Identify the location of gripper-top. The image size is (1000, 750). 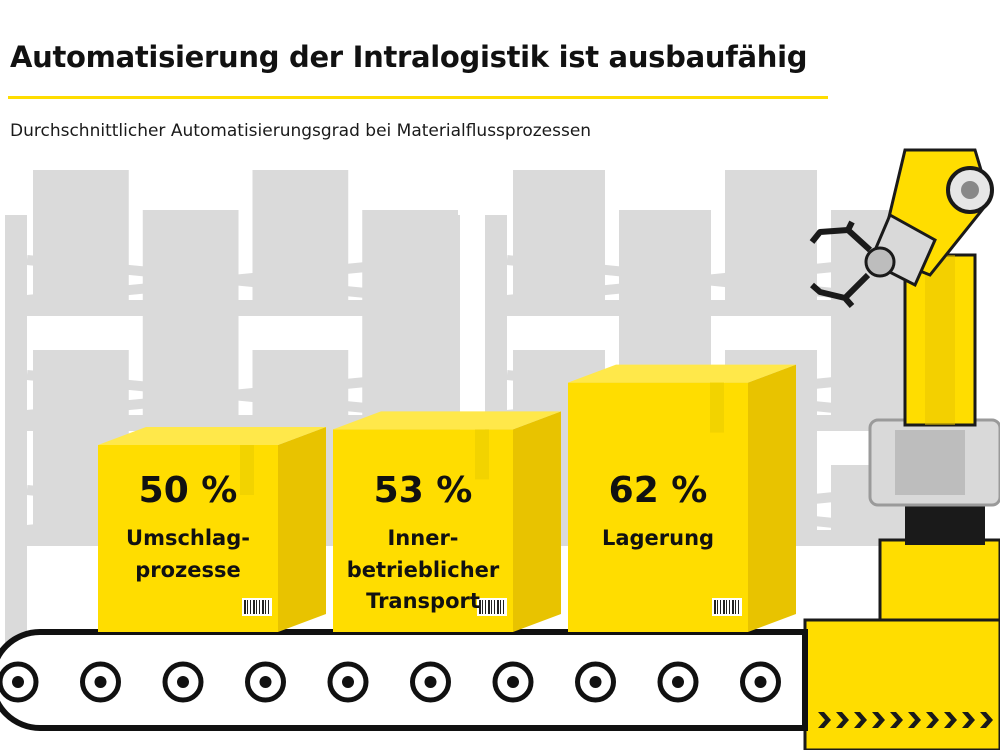
(841, 236).